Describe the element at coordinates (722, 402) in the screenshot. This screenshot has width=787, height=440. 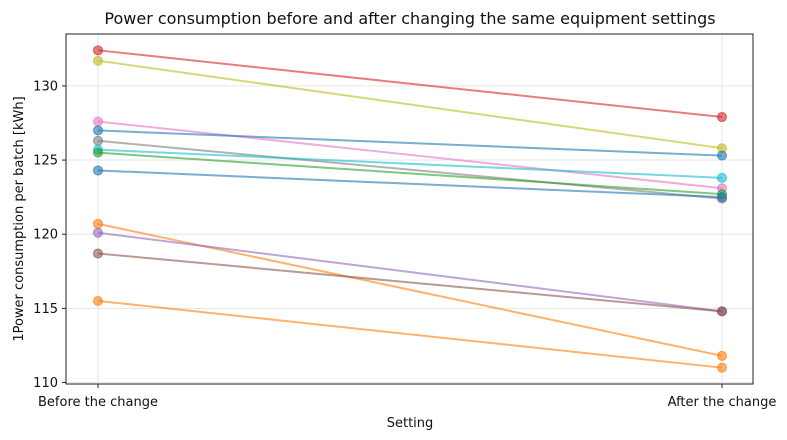
I see `x-tick-label: After the change` at that location.